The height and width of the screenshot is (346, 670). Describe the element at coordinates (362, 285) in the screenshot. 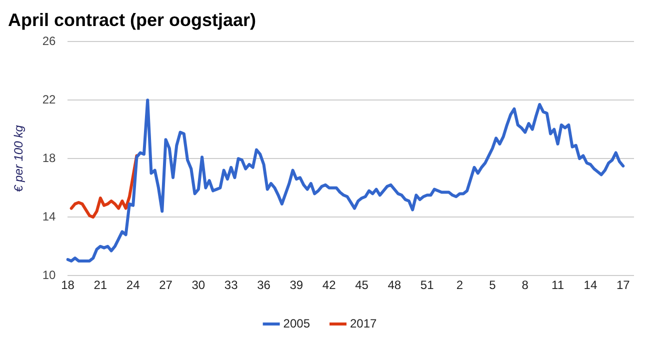

I see `x-tick-label: 45` at that location.